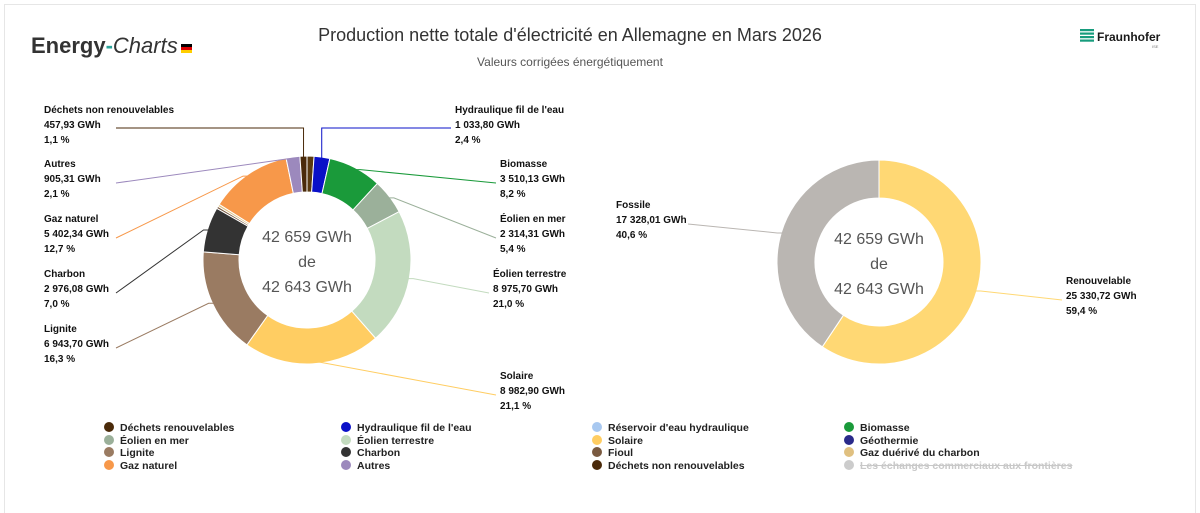 This screenshot has width=1200, height=513. Describe the element at coordinates (901, 262) in the screenshot. I see `slice-renouvelable` at that location.